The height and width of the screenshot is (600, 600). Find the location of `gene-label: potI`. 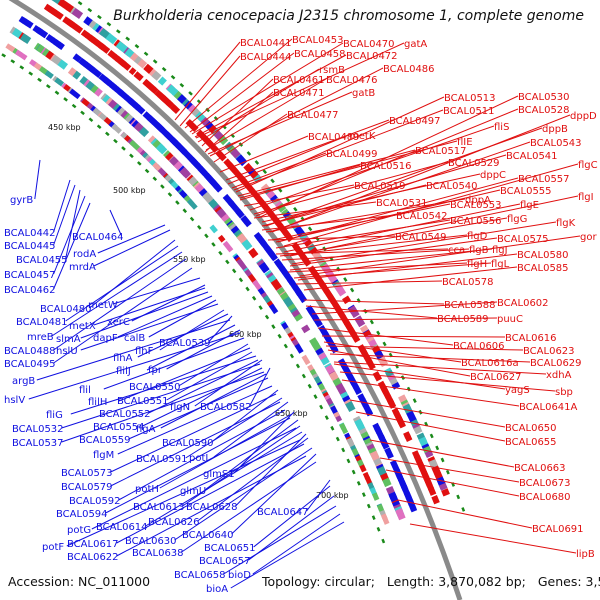

gene-label: potI is located at coordinates (198, 458).